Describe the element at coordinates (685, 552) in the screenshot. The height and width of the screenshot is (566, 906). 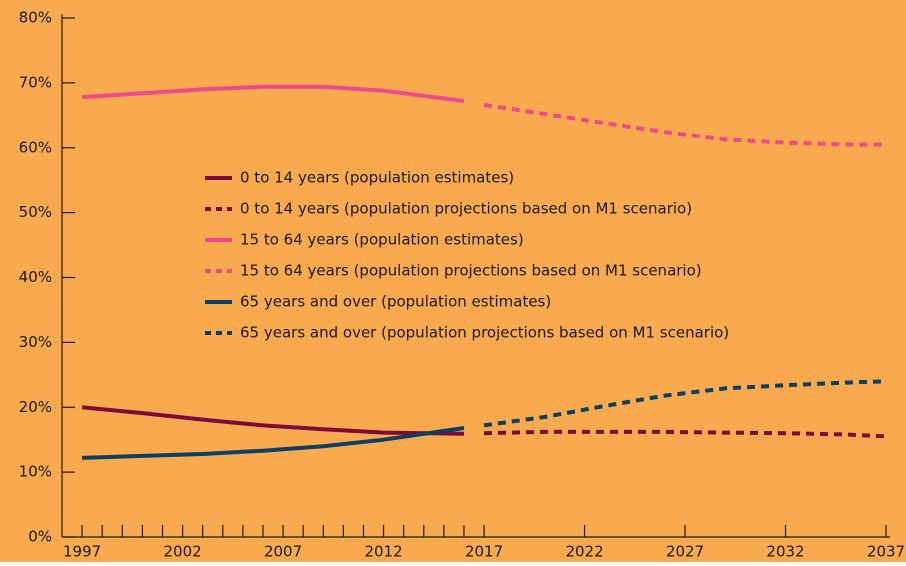
I see `x-tick-label: 2027` at that location.